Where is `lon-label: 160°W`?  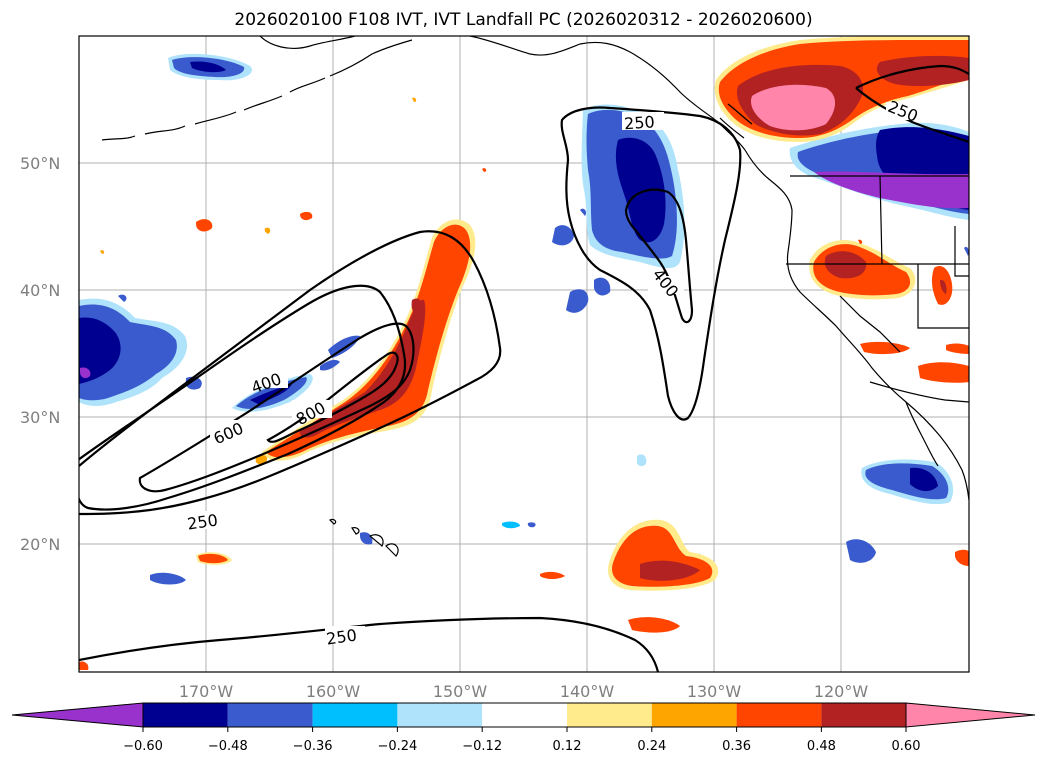 lon-label: 160°W is located at coordinates (333, 691).